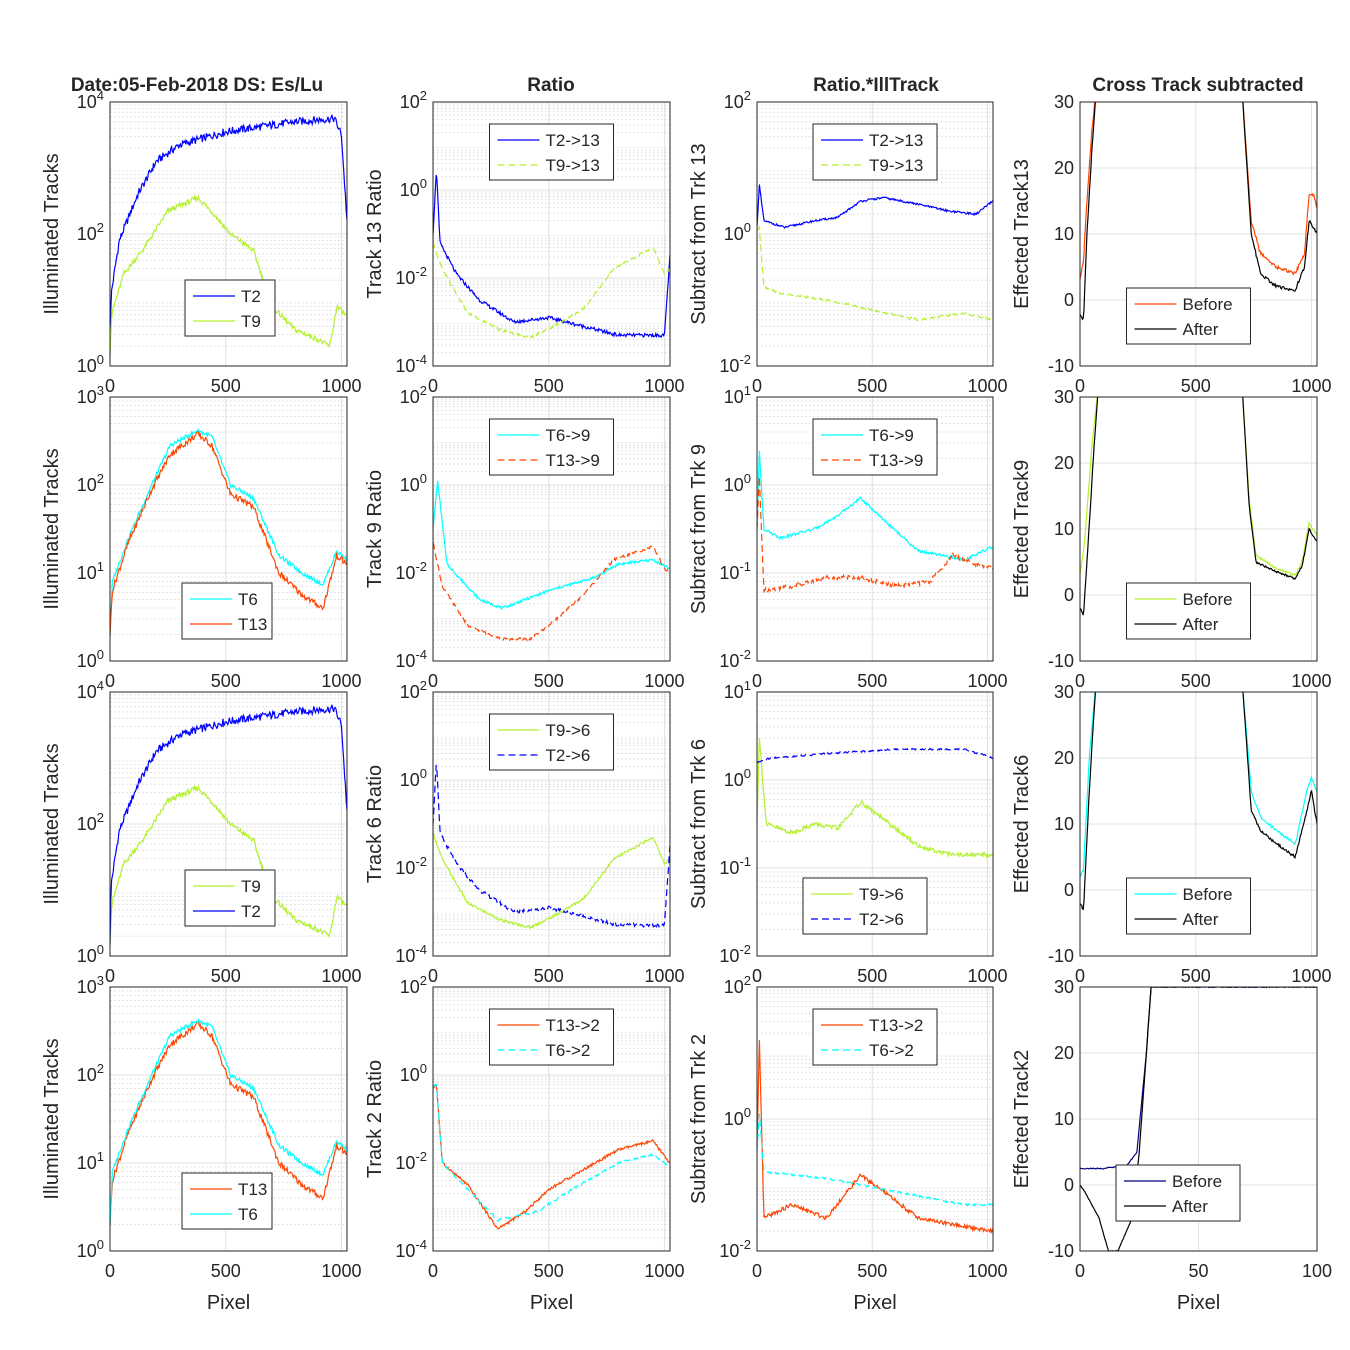 This screenshot has height=1350, width=1350. I want to click on series-line-T9->6, so click(875, 799).